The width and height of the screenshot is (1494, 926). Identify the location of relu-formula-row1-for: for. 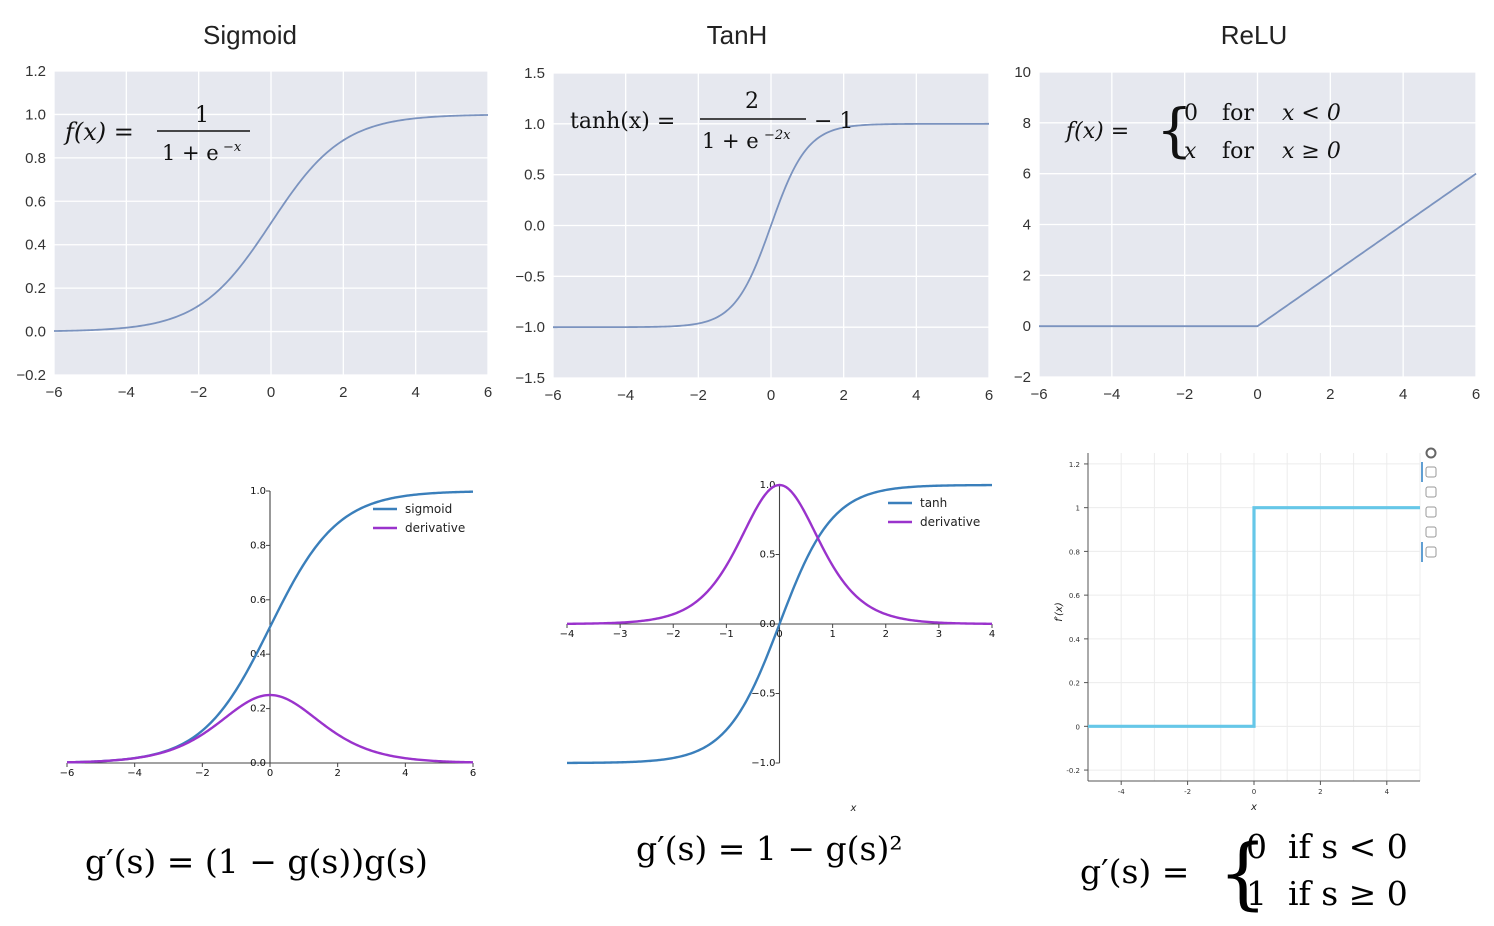
(1238, 113).